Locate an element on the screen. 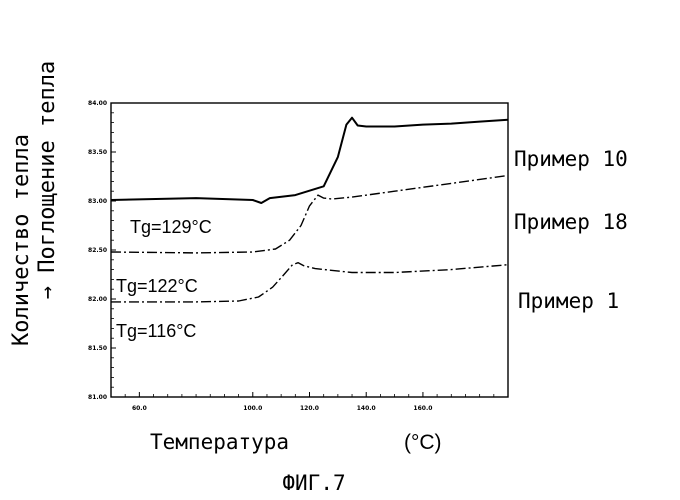 Image resolution: width=680 pixels, height=500 pixels. y-tick-label: 83.00 is located at coordinates (97, 201).